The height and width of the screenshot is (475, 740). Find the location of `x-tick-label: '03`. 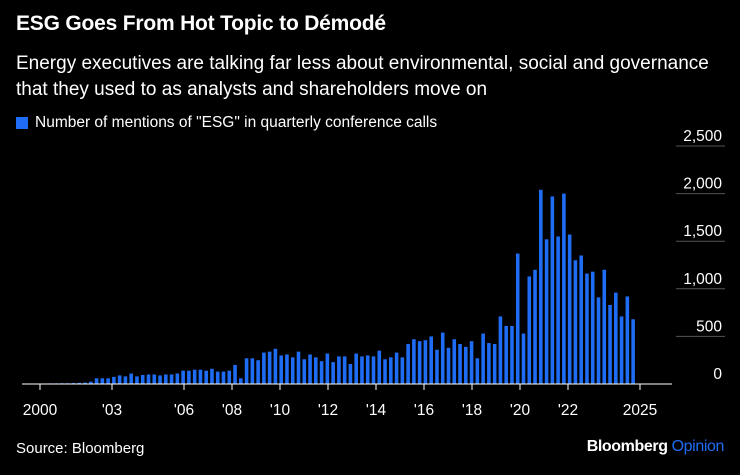

x-tick-label: '03 is located at coordinates (112, 410).